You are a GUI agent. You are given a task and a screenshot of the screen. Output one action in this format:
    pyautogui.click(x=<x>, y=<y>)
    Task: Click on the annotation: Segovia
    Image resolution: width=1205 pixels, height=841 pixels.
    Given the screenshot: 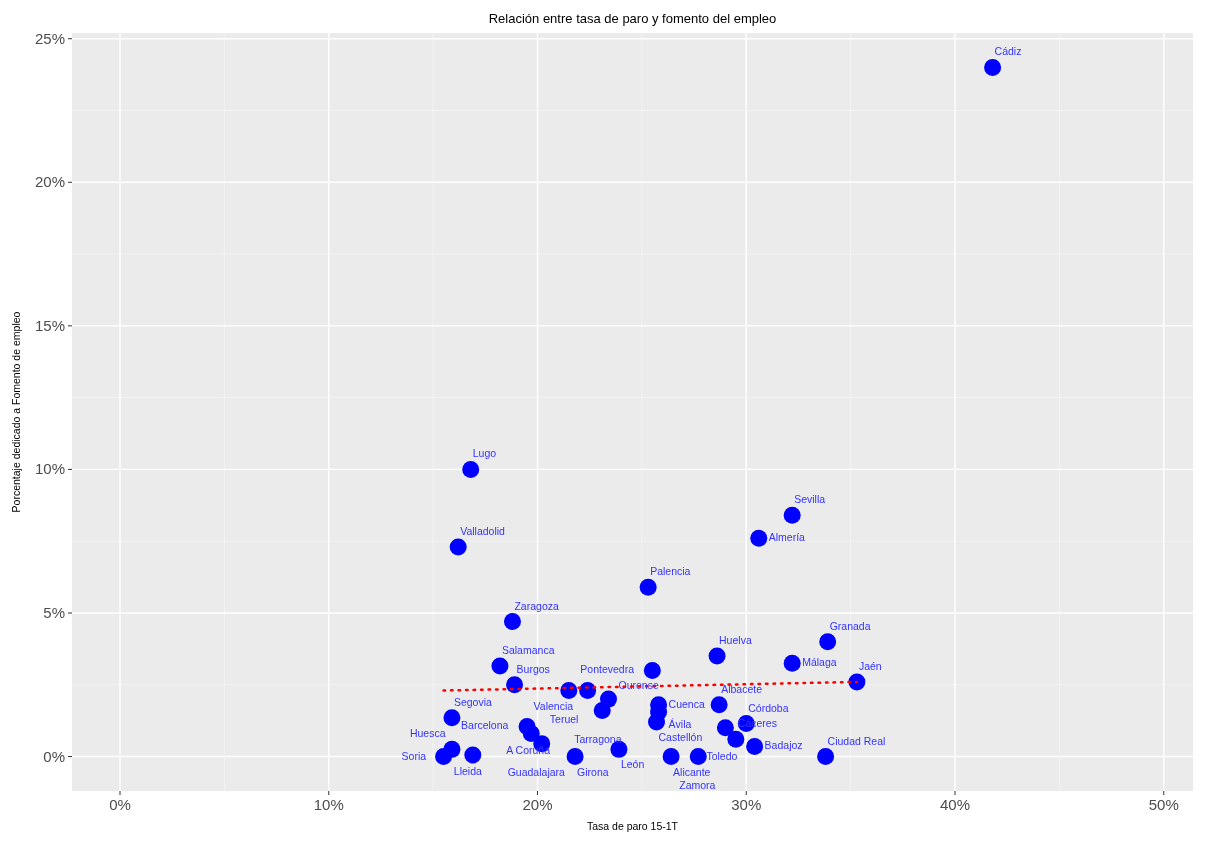 What is the action you would take?
    pyautogui.click(x=473, y=701)
    